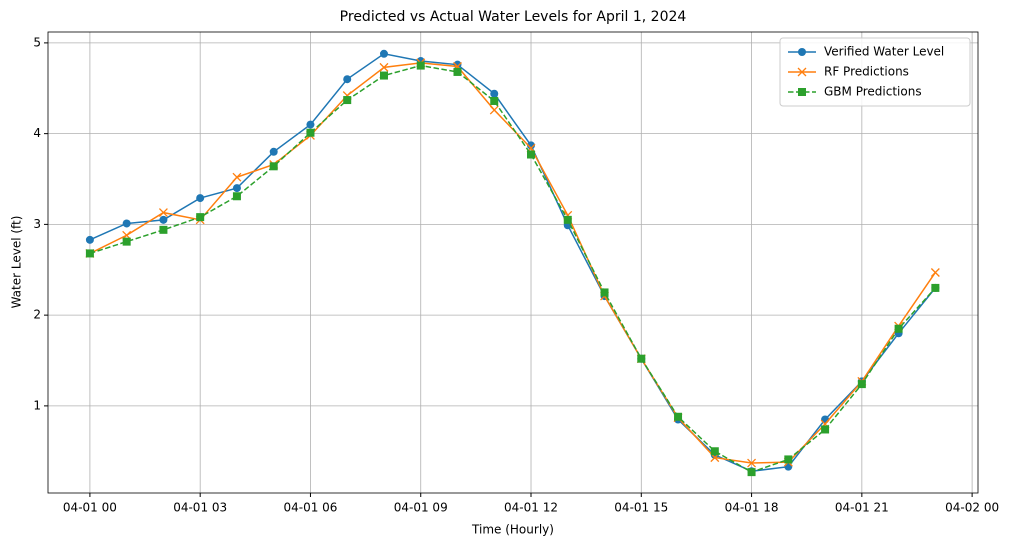 This screenshot has height=547, width=1013. Describe the element at coordinates (90, 508) in the screenshot. I see `x-tick-label: 04-01 00` at that location.